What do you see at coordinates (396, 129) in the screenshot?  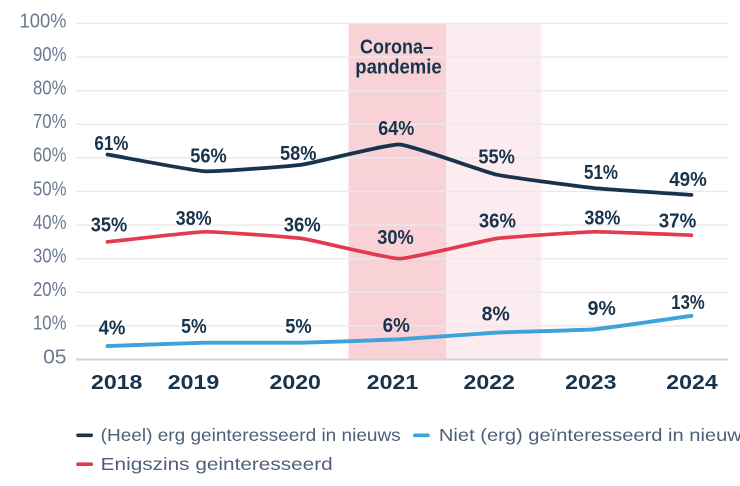 I see `svg-text: 64%` at bounding box center [396, 129].